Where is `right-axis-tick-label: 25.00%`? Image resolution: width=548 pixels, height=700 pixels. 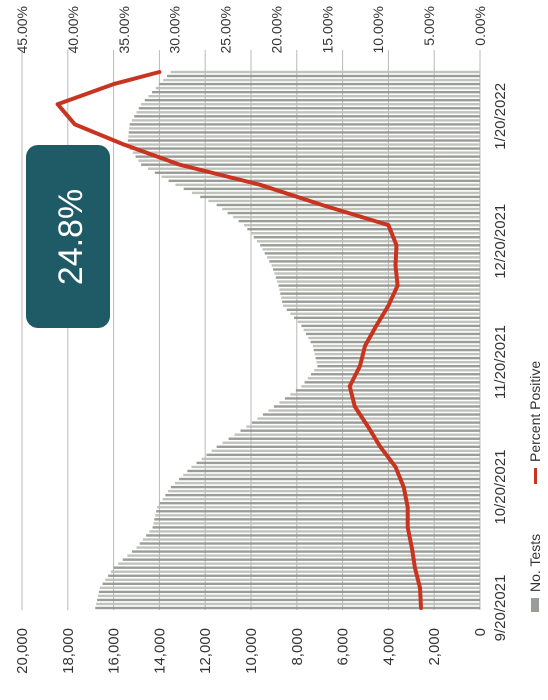 right-axis-tick-label: 25.00% is located at coordinates (226, 29).